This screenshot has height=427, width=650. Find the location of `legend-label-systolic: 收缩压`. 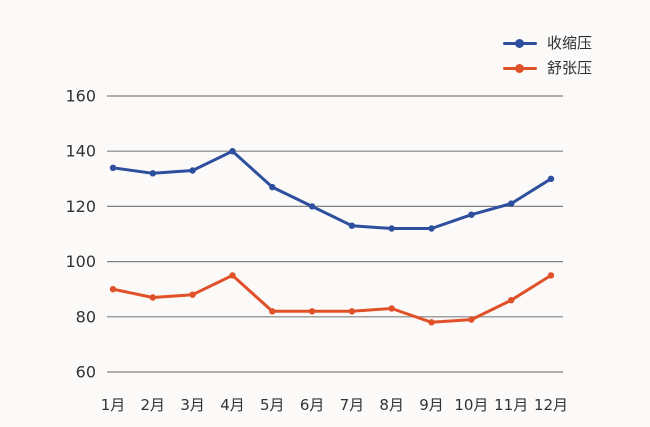

legend-label-systolic: 收缩压 is located at coordinates (569, 43).